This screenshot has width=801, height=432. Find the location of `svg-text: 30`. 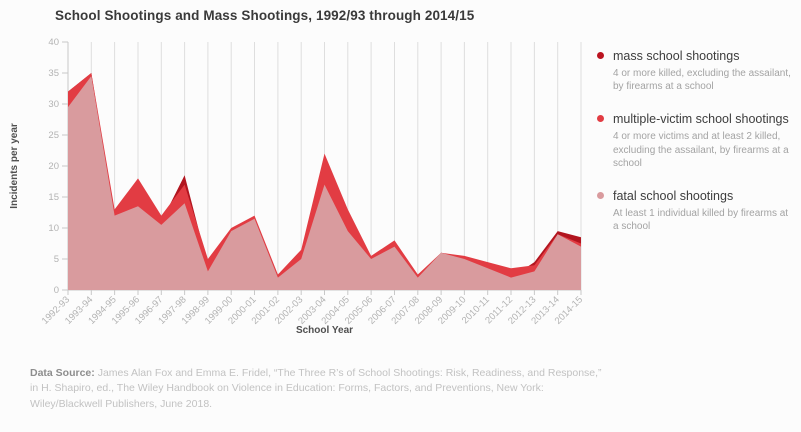

svg-text: 30 is located at coordinates (53, 104).